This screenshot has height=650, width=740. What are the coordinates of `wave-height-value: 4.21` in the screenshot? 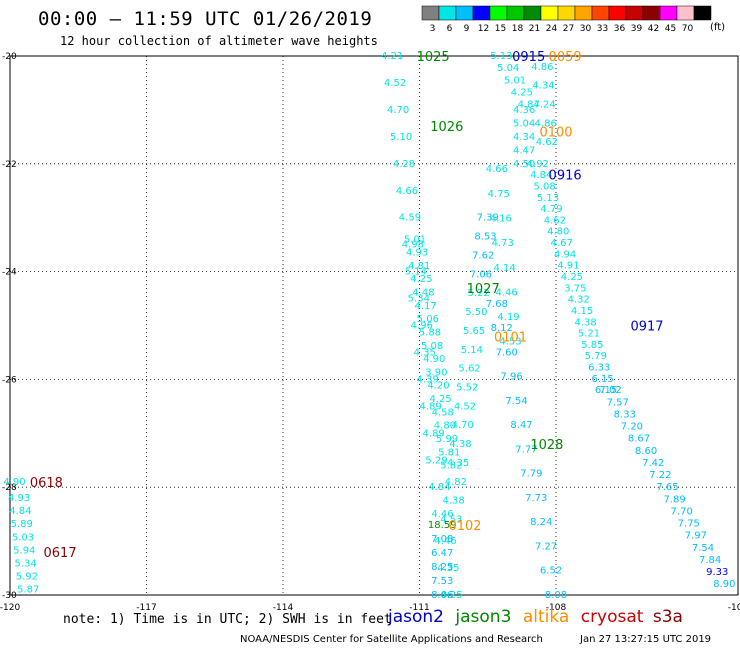 It's located at (392, 56).